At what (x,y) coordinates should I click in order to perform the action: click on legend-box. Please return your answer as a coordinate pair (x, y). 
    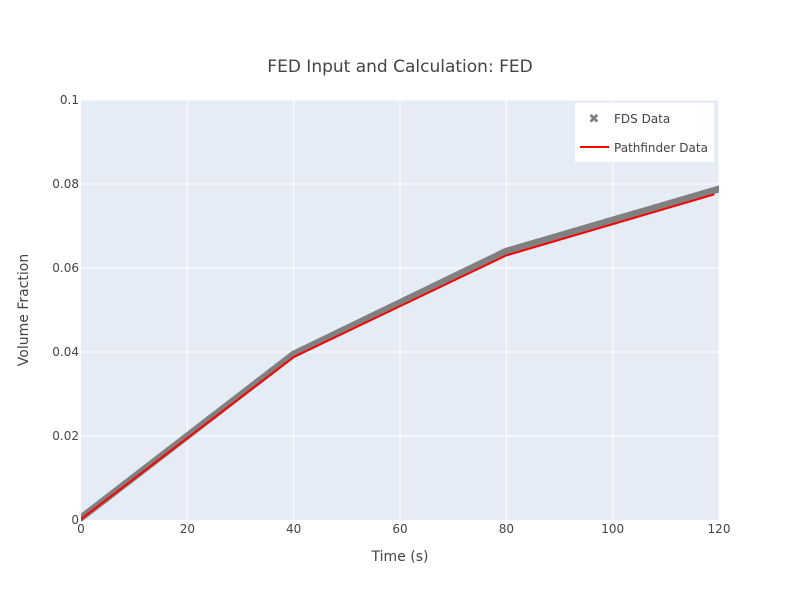
    Looking at the image, I should click on (644, 132).